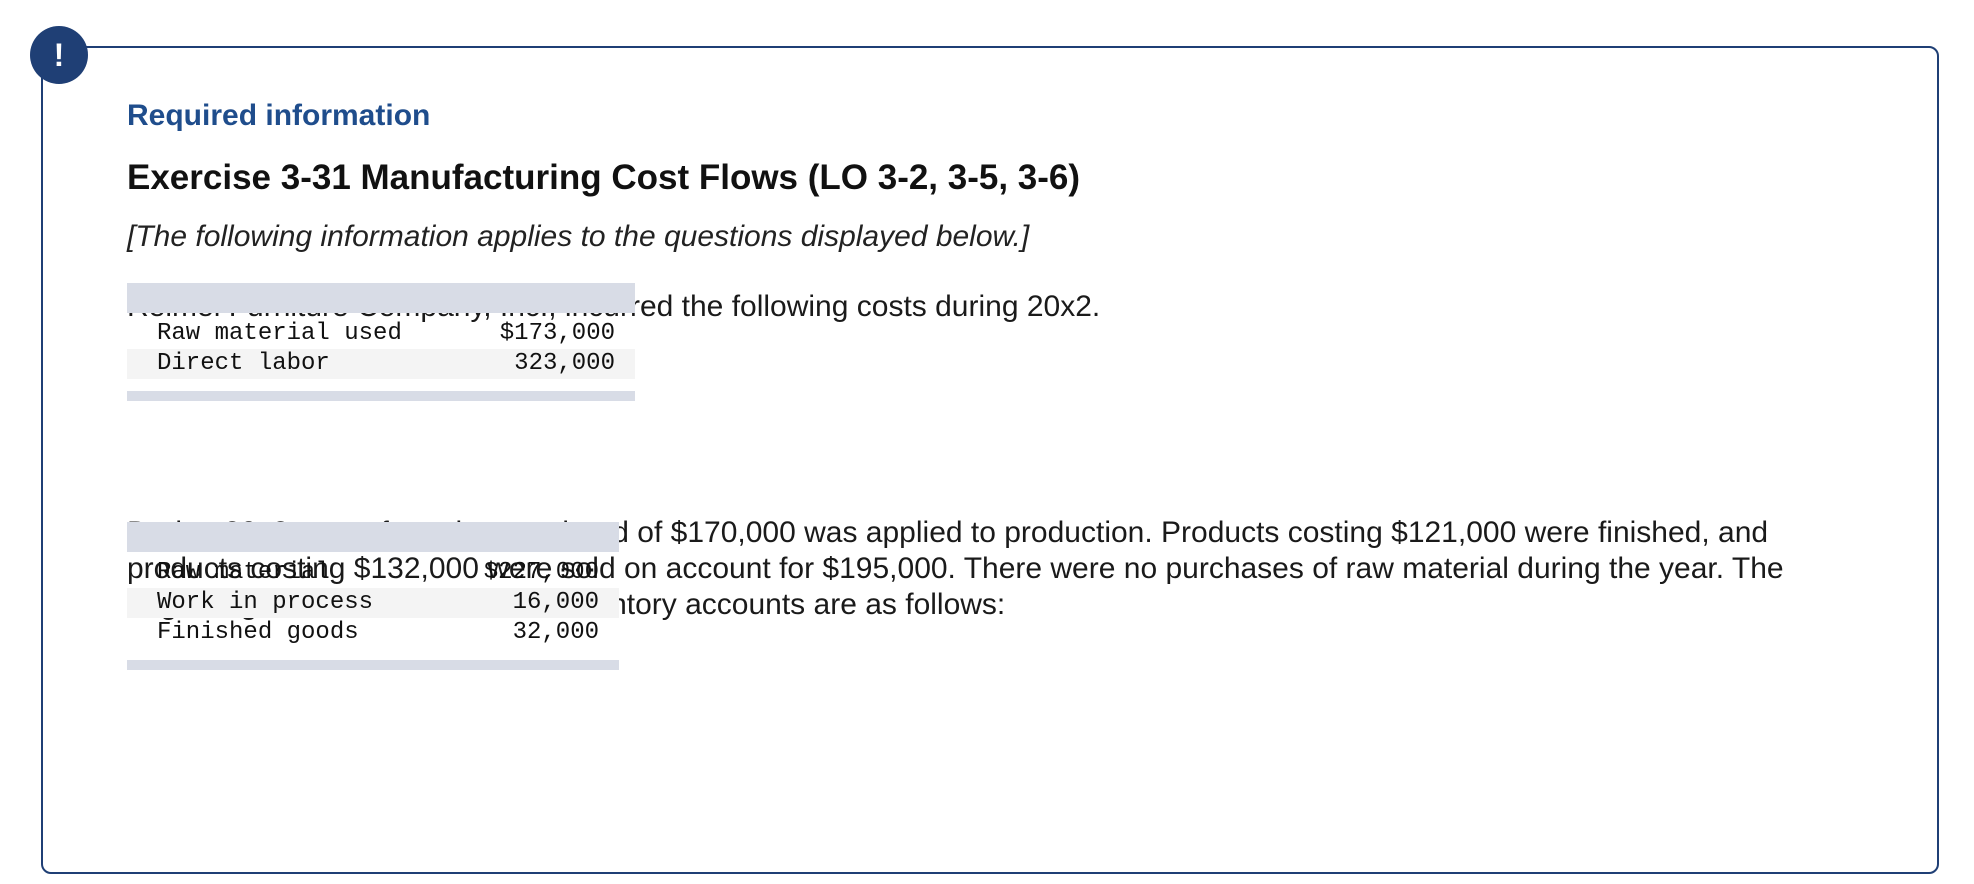 This screenshot has height=884, width=1974. What do you see at coordinates (541, 572) in the screenshot?
I see `row-value: $227,000` at bounding box center [541, 572].